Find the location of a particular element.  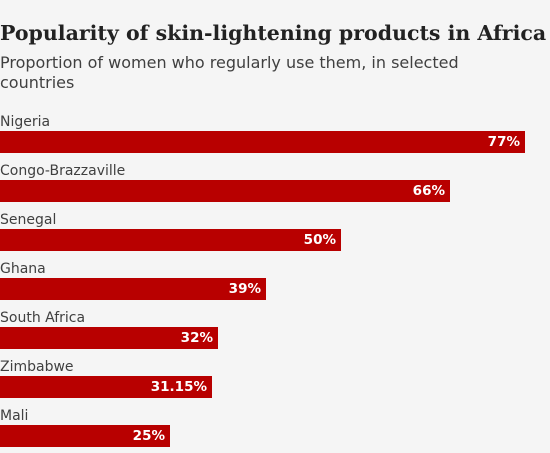

bar: 50% is located at coordinates (170, 240).